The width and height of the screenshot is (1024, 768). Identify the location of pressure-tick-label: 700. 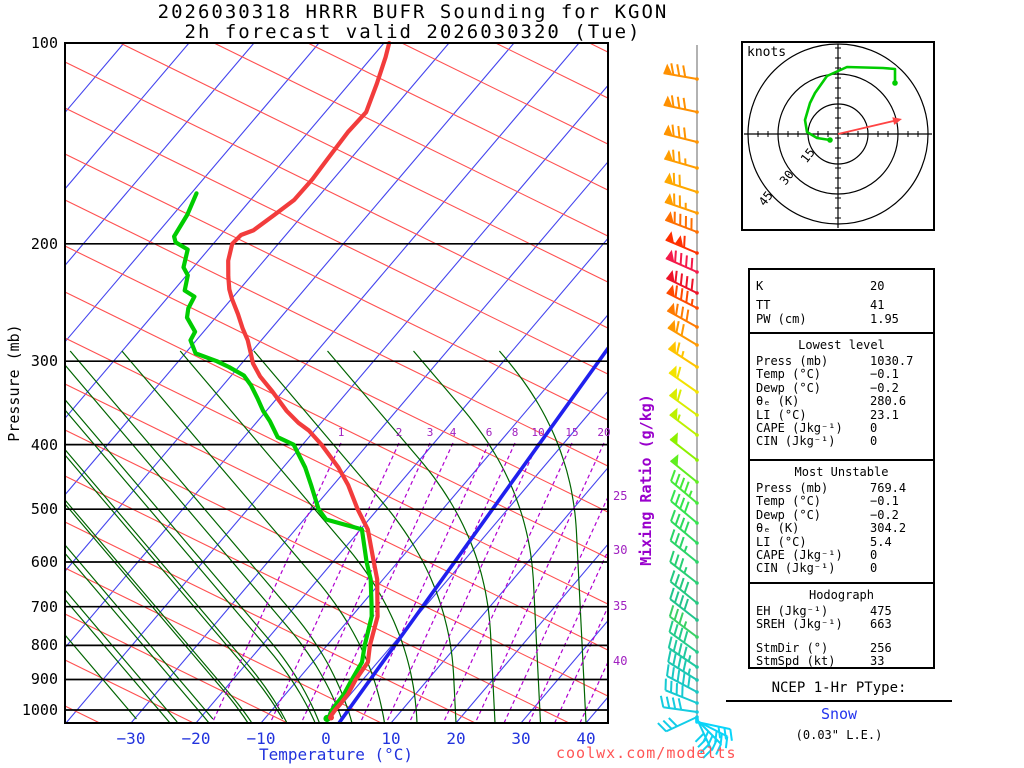
(44, 606).